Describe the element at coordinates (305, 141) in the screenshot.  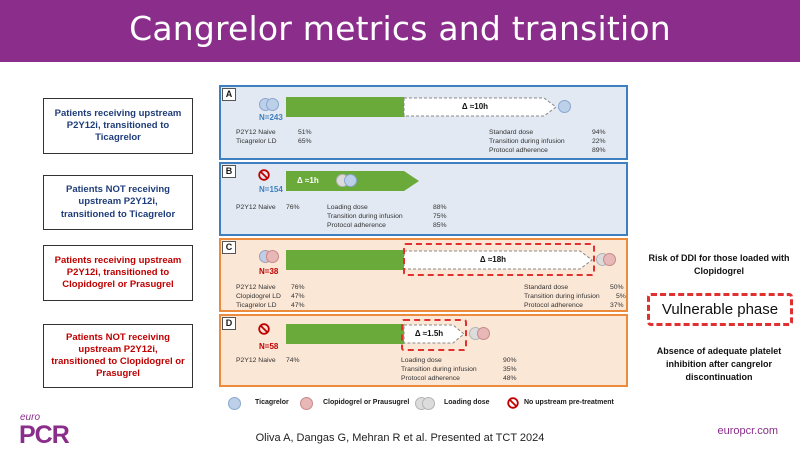
I see `stat-value: 65%` at that location.